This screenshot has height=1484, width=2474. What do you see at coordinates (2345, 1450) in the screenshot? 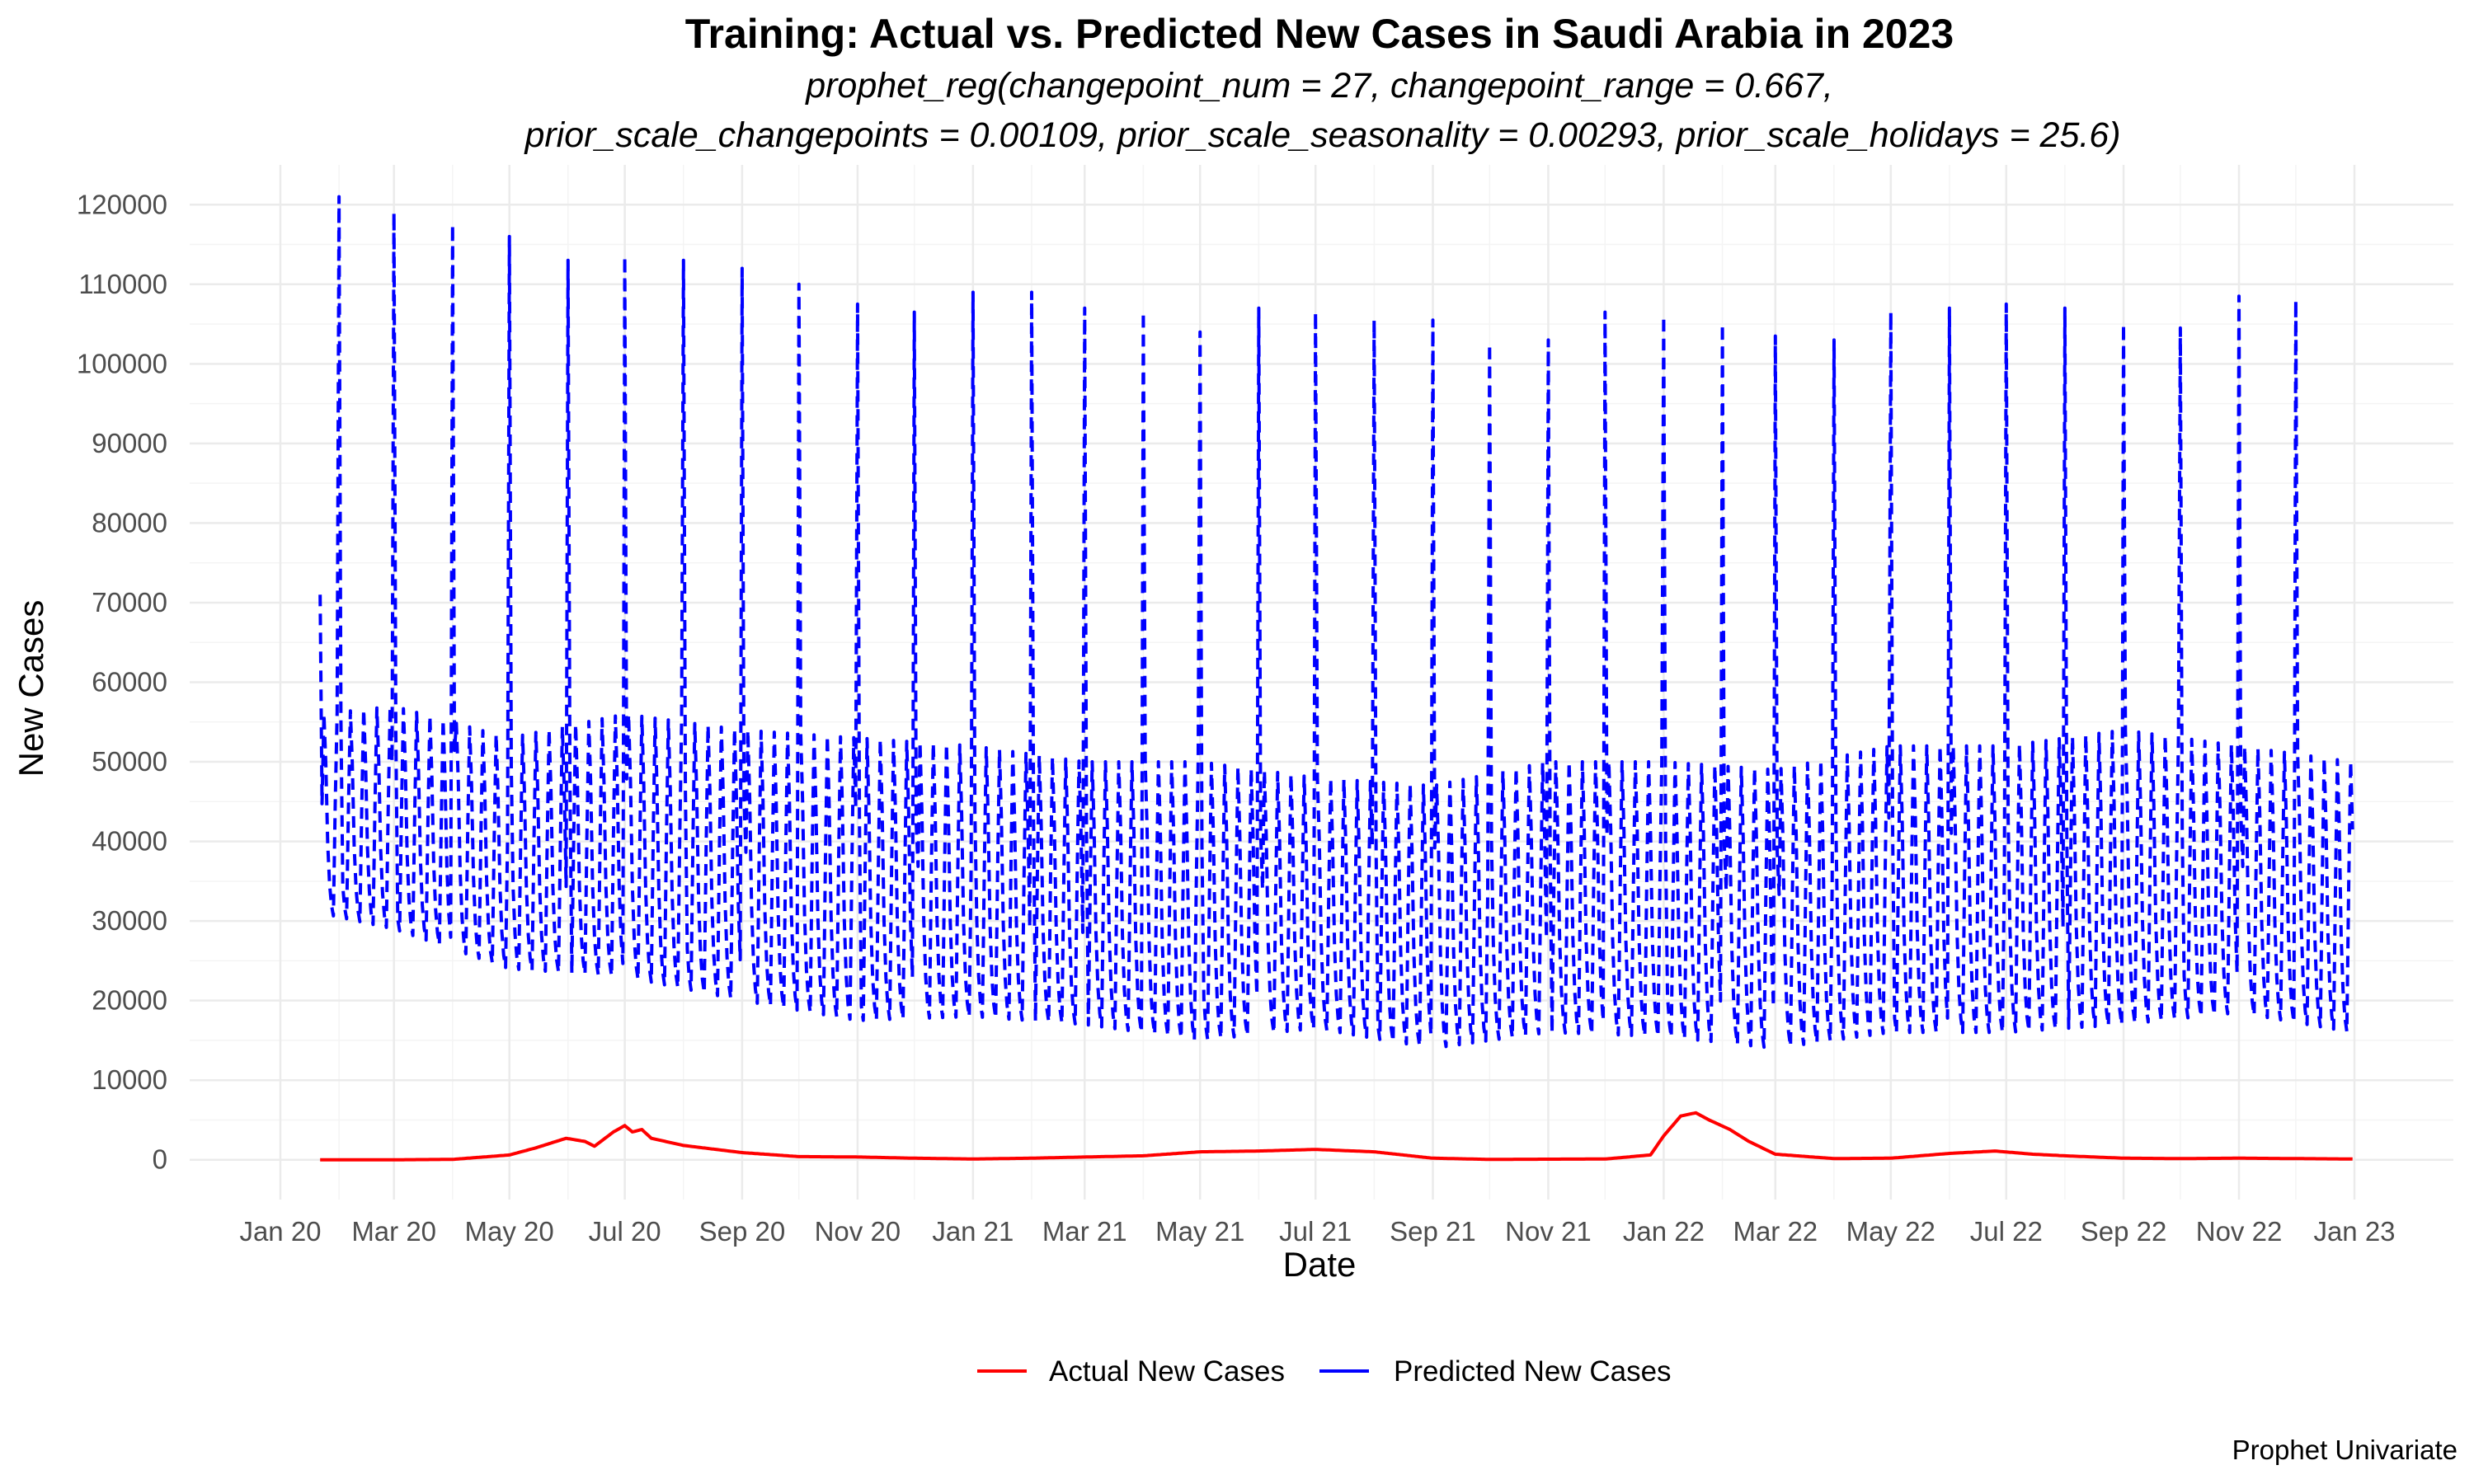
I see `chart-caption: Prophet Univariate` at bounding box center [2345, 1450].